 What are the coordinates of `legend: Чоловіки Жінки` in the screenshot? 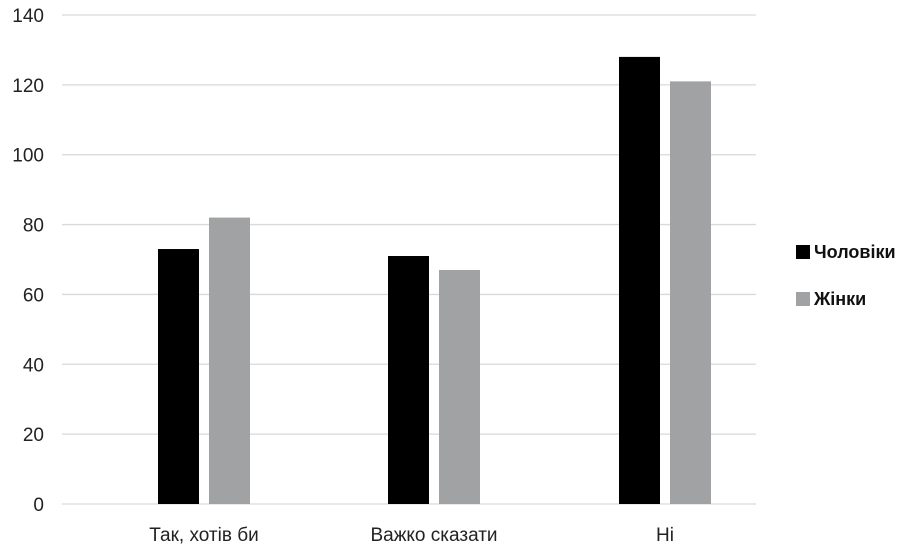 It's located at (846, 275).